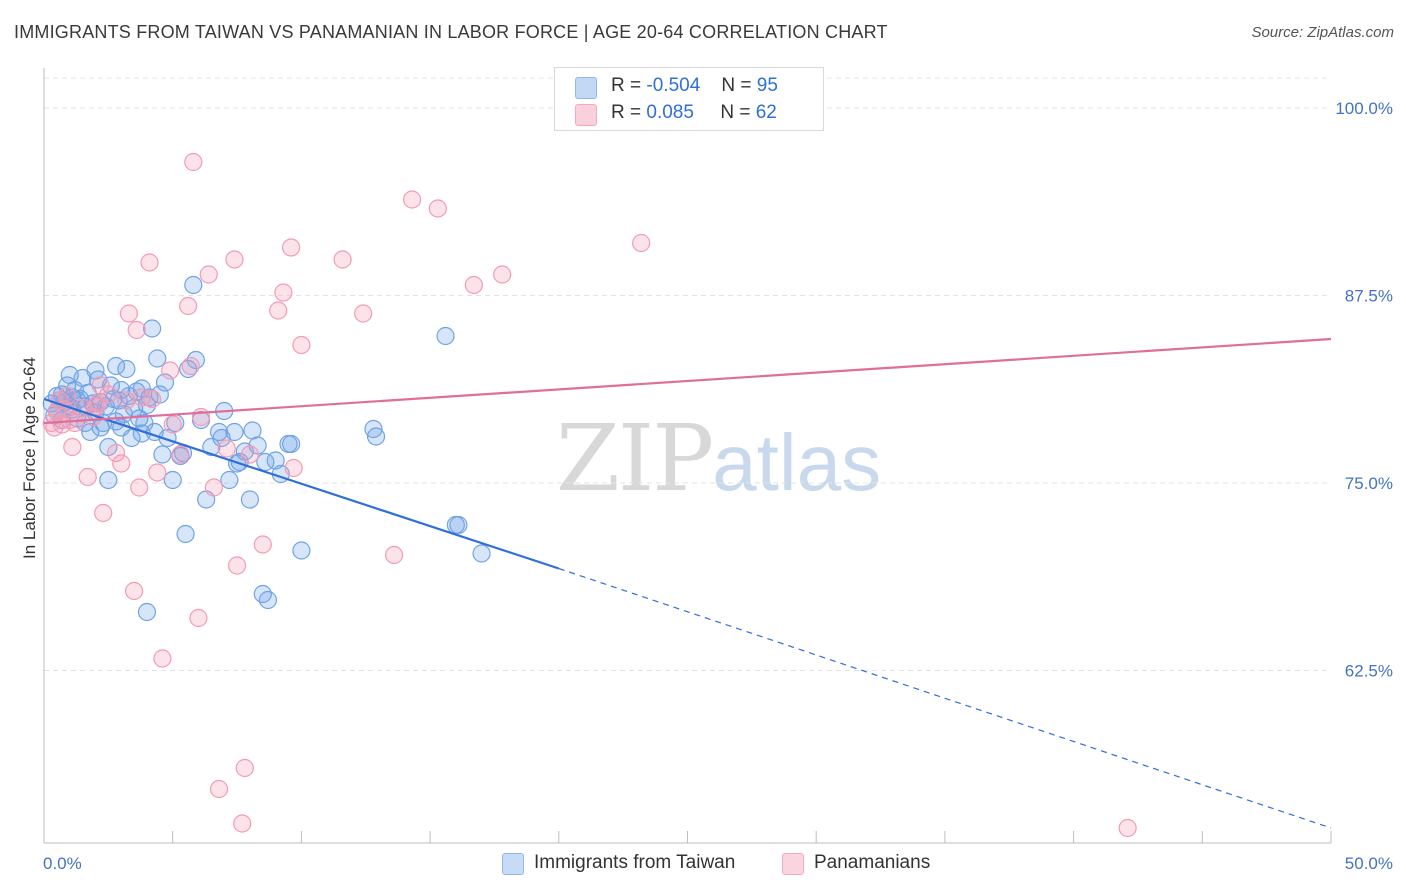 The height and width of the screenshot is (892, 1406). What do you see at coordinates (1369, 296) in the screenshot?
I see `y-tick-label: 87.5%` at bounding box center [1369, 296].